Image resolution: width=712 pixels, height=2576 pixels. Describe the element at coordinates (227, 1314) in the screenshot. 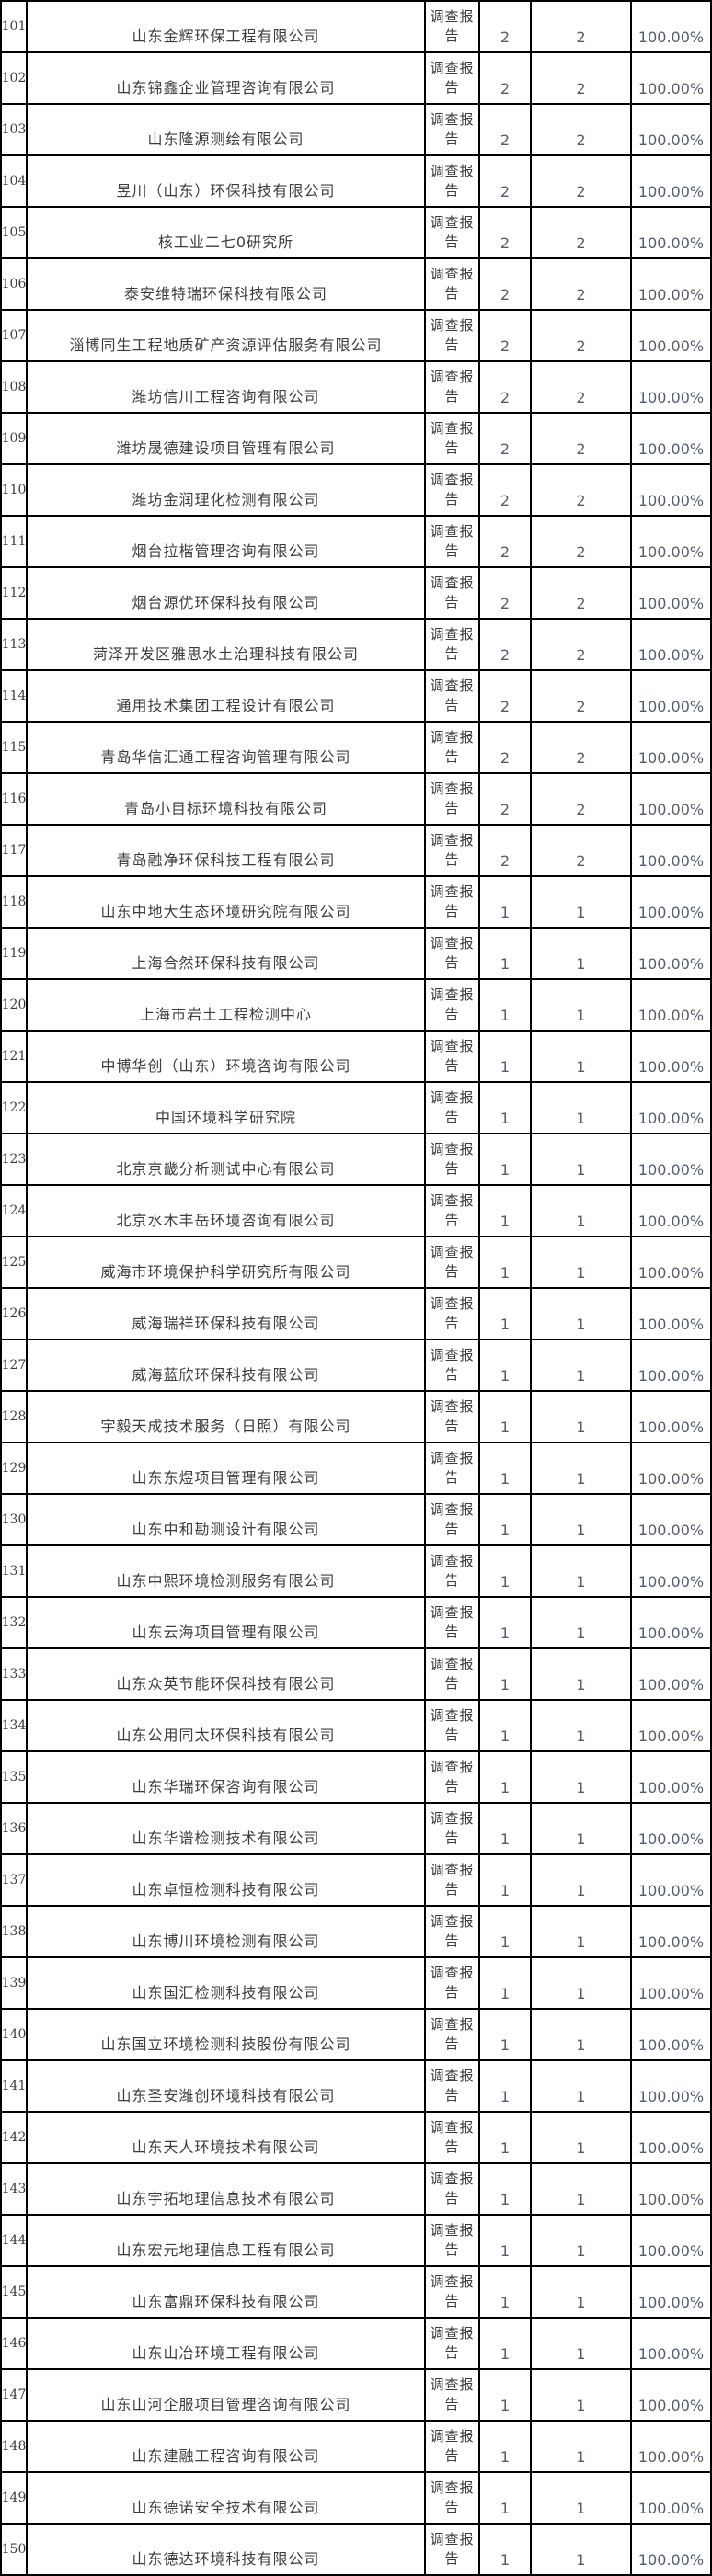

I see `company-name-cell: 威海瑞祥环保科技有限公司` at that location.